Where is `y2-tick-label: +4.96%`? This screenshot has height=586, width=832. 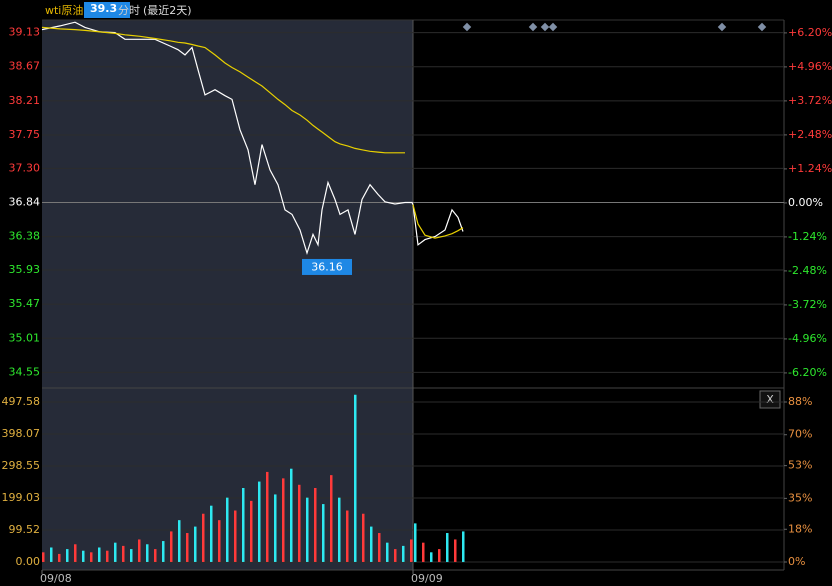
y2-tick-label: +4.96% is located at coordinates (810, 66).